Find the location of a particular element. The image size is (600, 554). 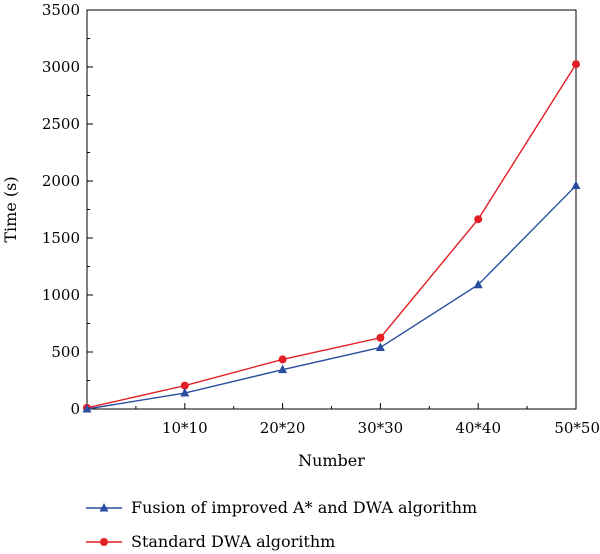

y-axis-title: Time (s) is located at coordinates (10, 209).